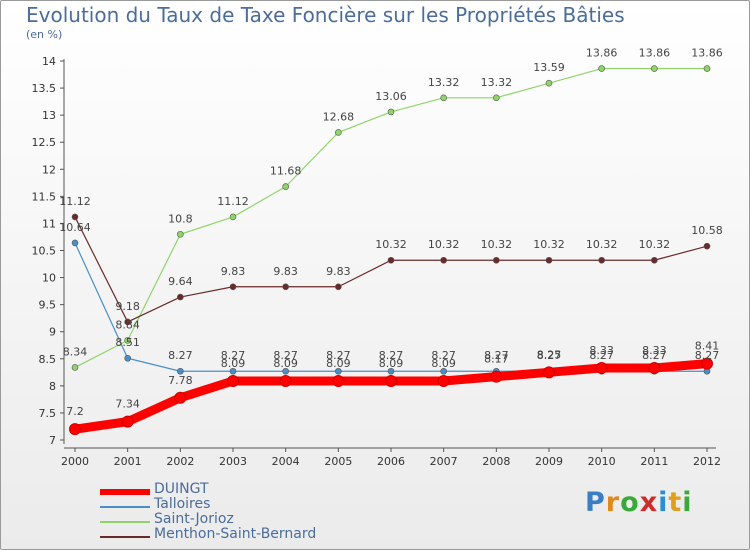 The image size is (750, 550). I want to click on legend-label: Menthon-Saint-Bernard, so click(235, 534).